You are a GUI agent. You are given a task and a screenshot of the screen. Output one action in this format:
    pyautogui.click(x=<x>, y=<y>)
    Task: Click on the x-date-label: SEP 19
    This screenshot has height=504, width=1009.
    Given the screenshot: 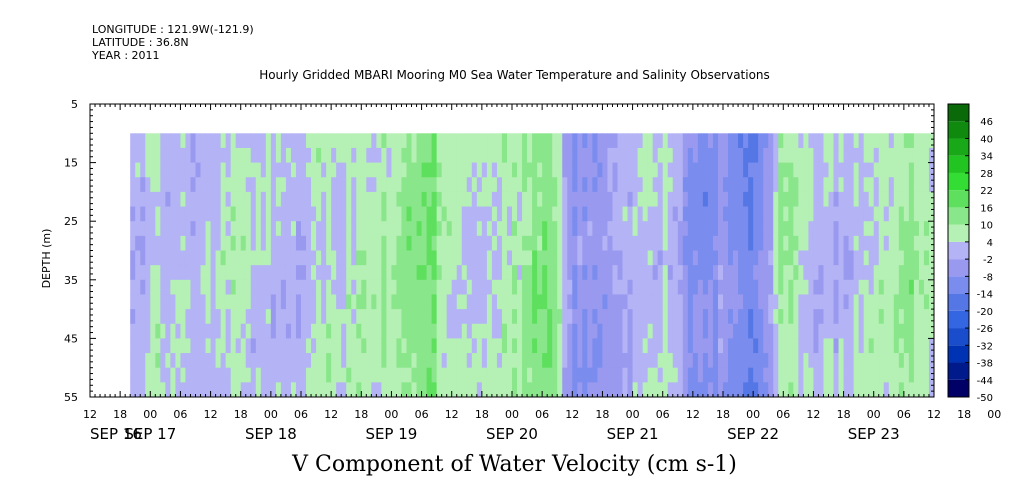 What is the action you would take?
    pyautogui.click(x=391, y=434)
    